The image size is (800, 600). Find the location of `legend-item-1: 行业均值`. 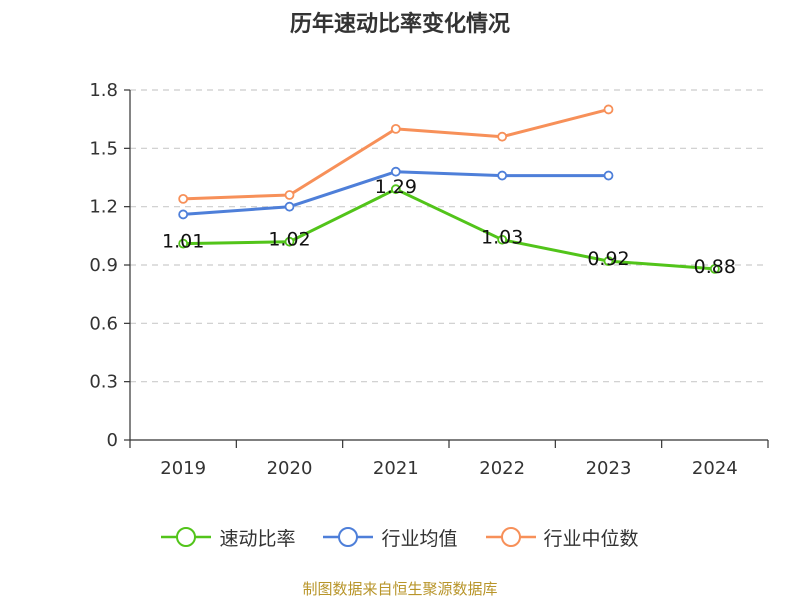

legend-item-1: 行业均值 is located at coordinates (390, 537).